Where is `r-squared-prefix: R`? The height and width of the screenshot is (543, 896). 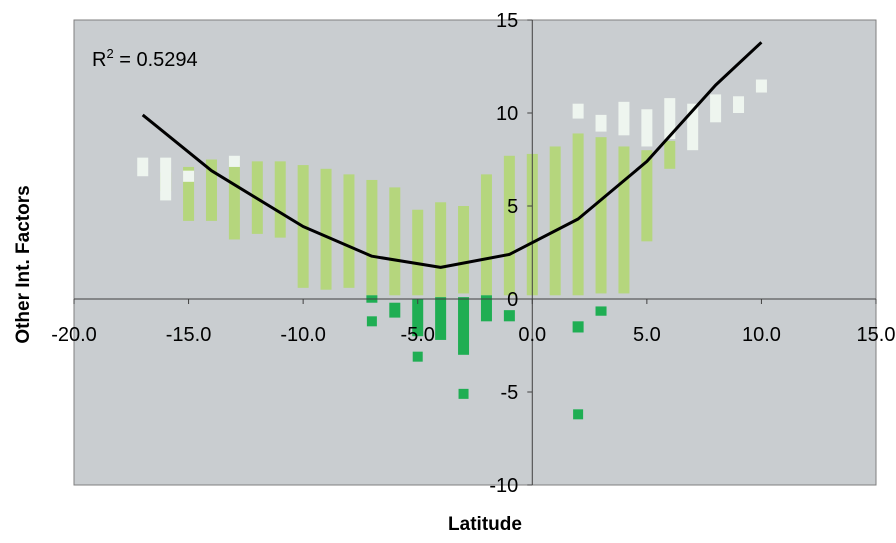 r-squared-prefix: R is located at coordinates (99, 60).